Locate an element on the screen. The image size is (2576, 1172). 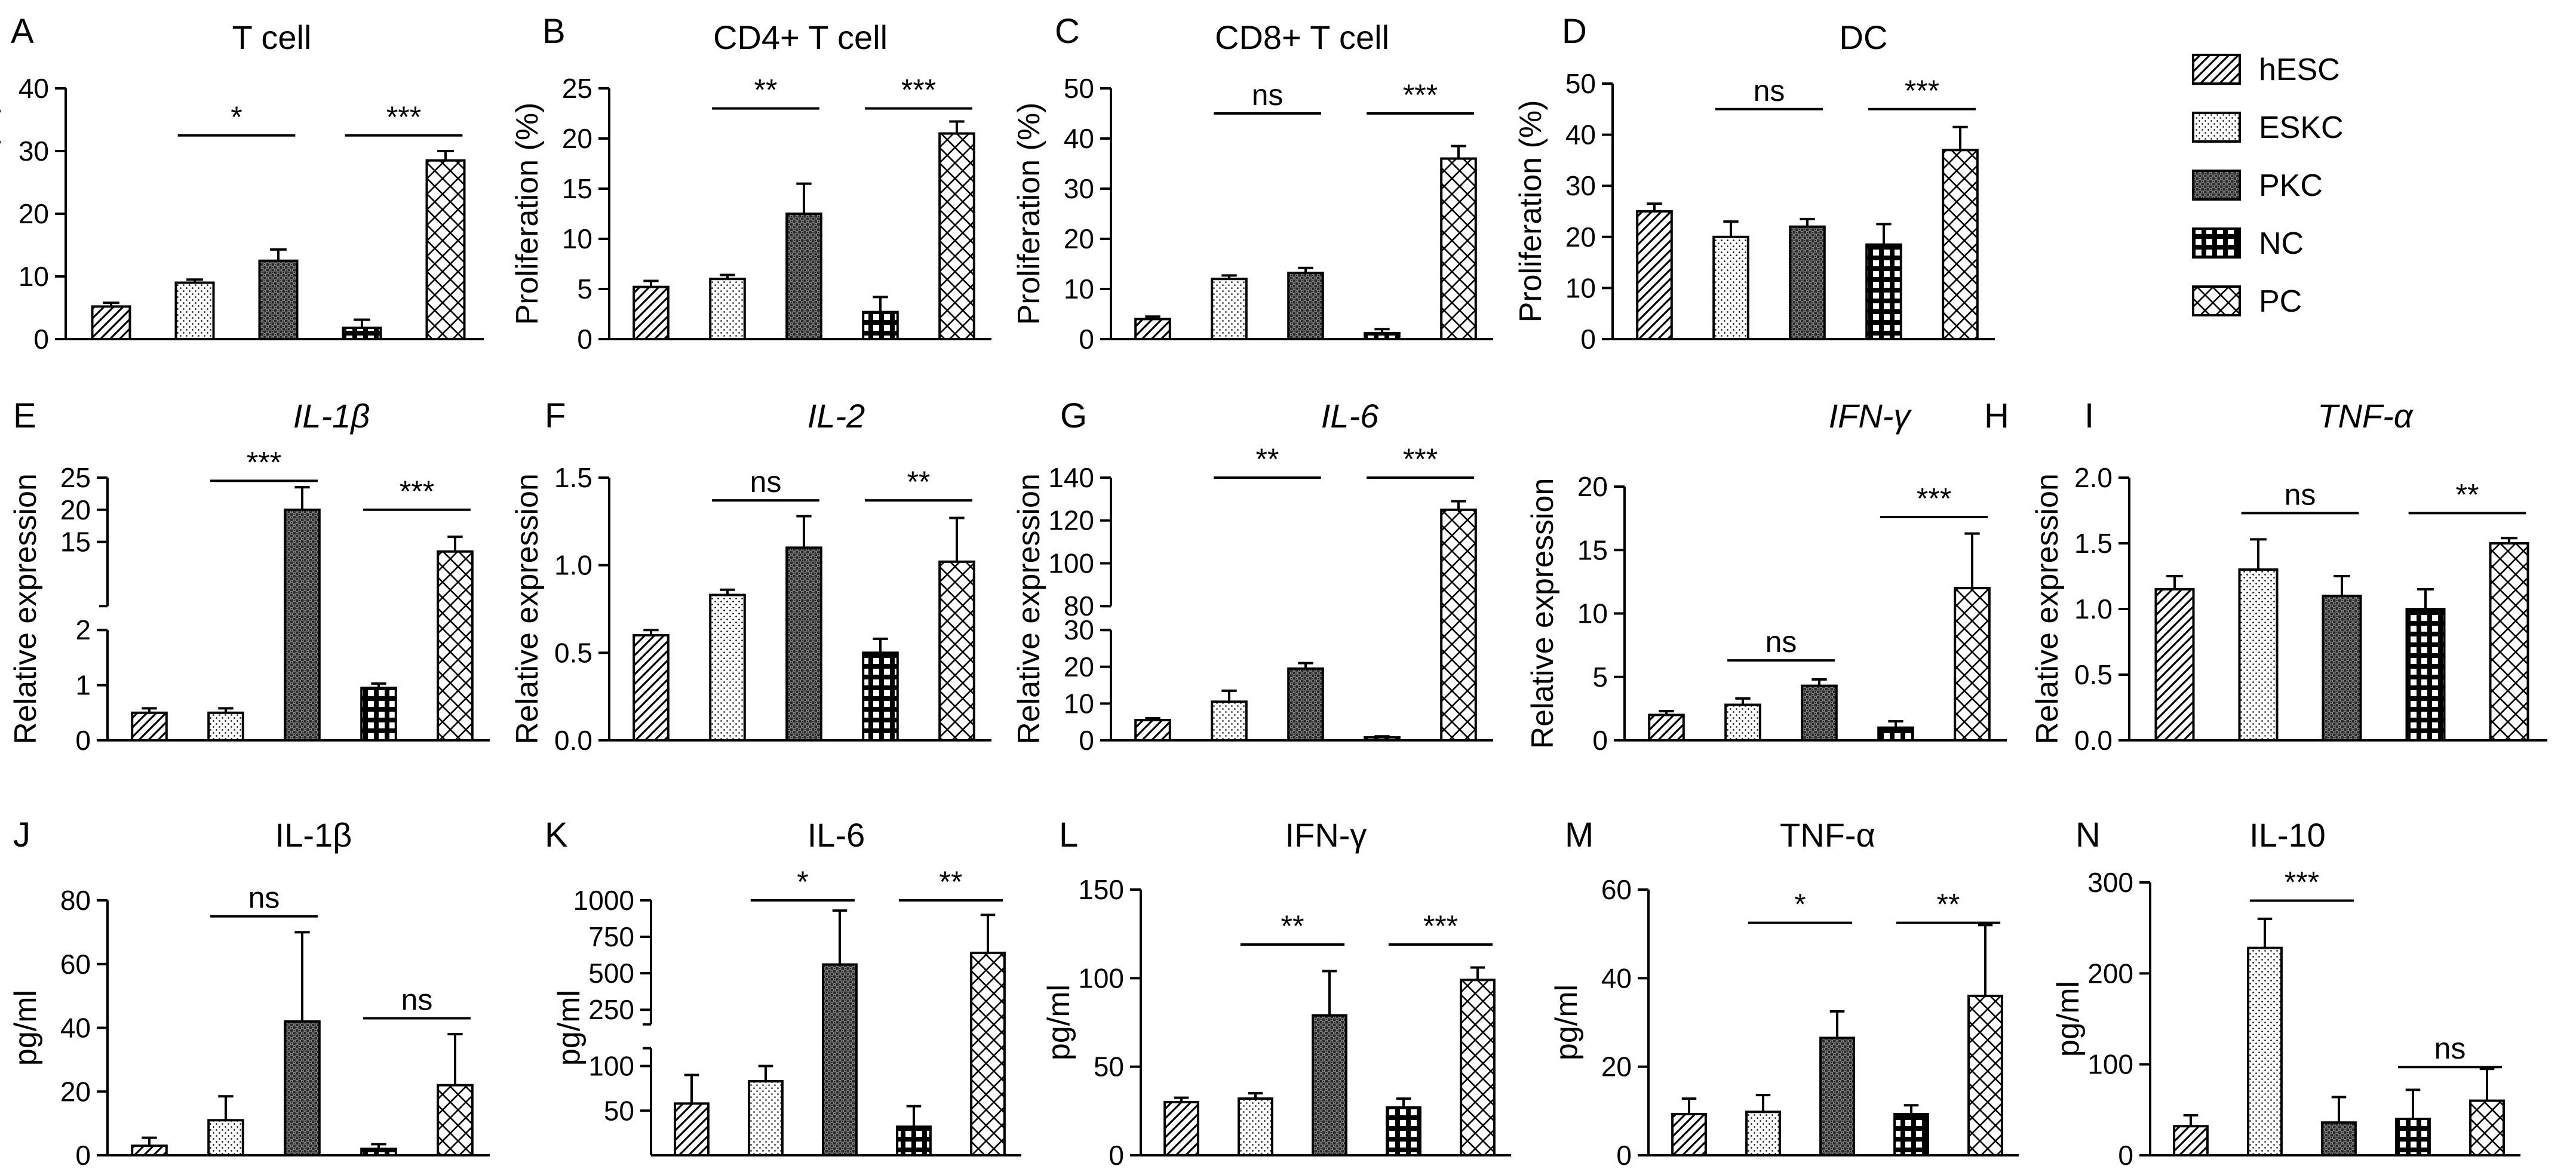
panel-title: T cell is located at coordinates (272, 37).